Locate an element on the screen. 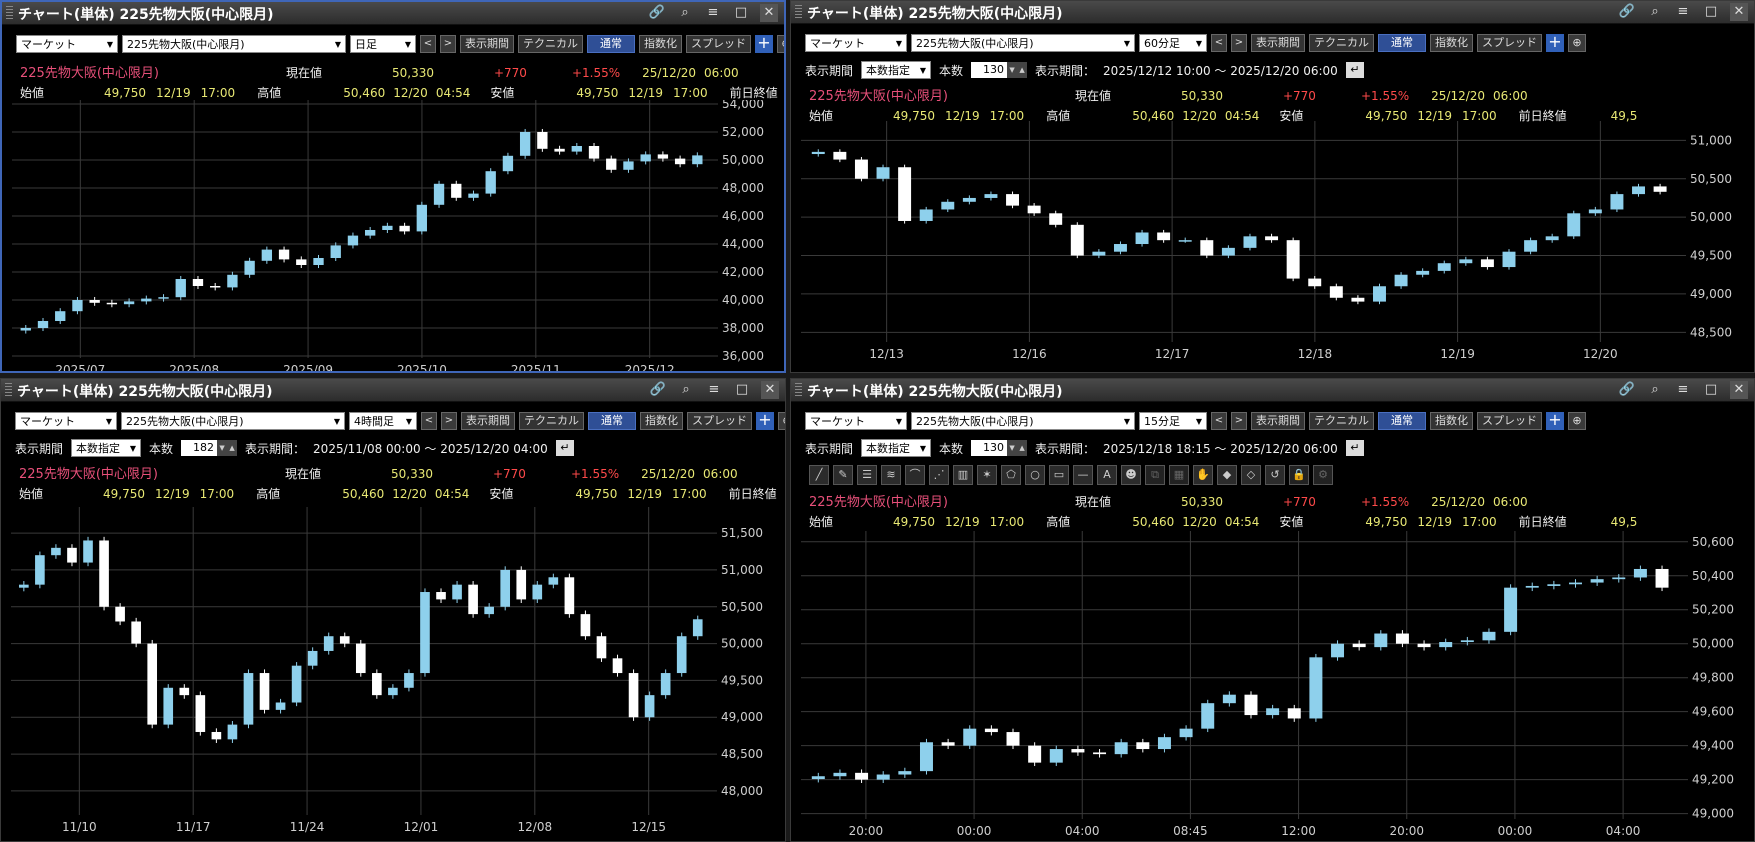  timeframe-select: 15分足 ▼ is located at coordinates (1173, 421).